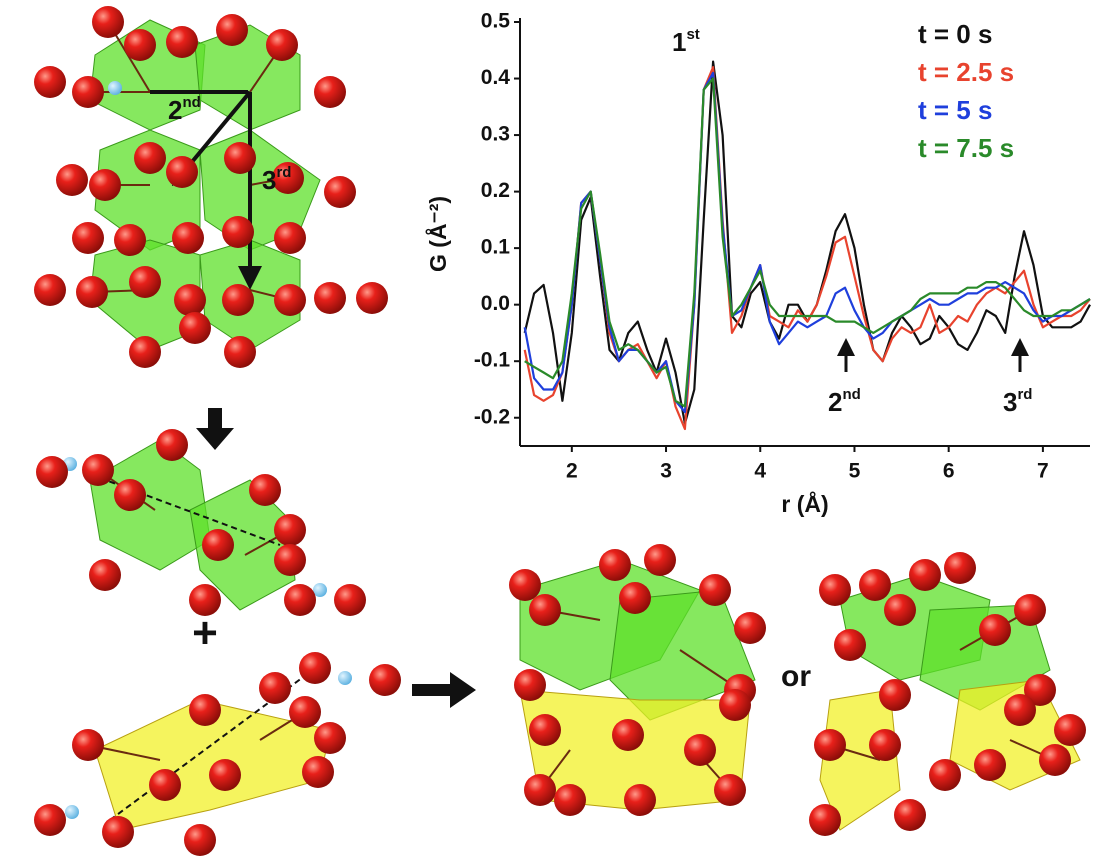 This screenshot has height=859, width=1105. I want to click on x-tick-label: 3, so click(666, 471).